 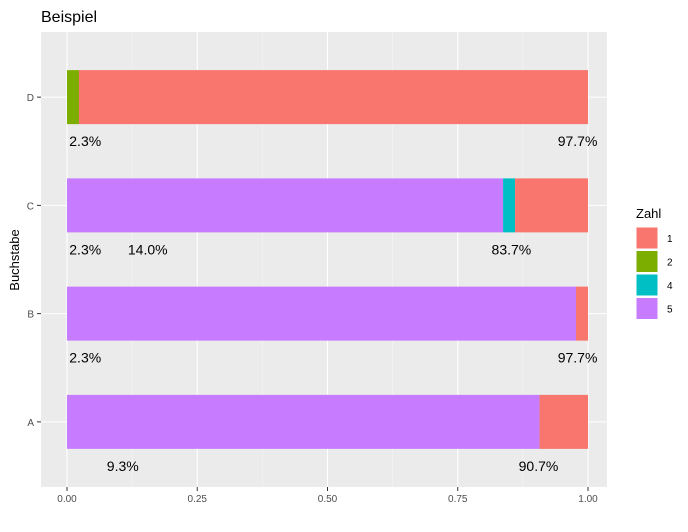 What do you see at coordinates (670, 286) in the screenshot?
I see `legend-label: 4` at bounding box center [670, 286].